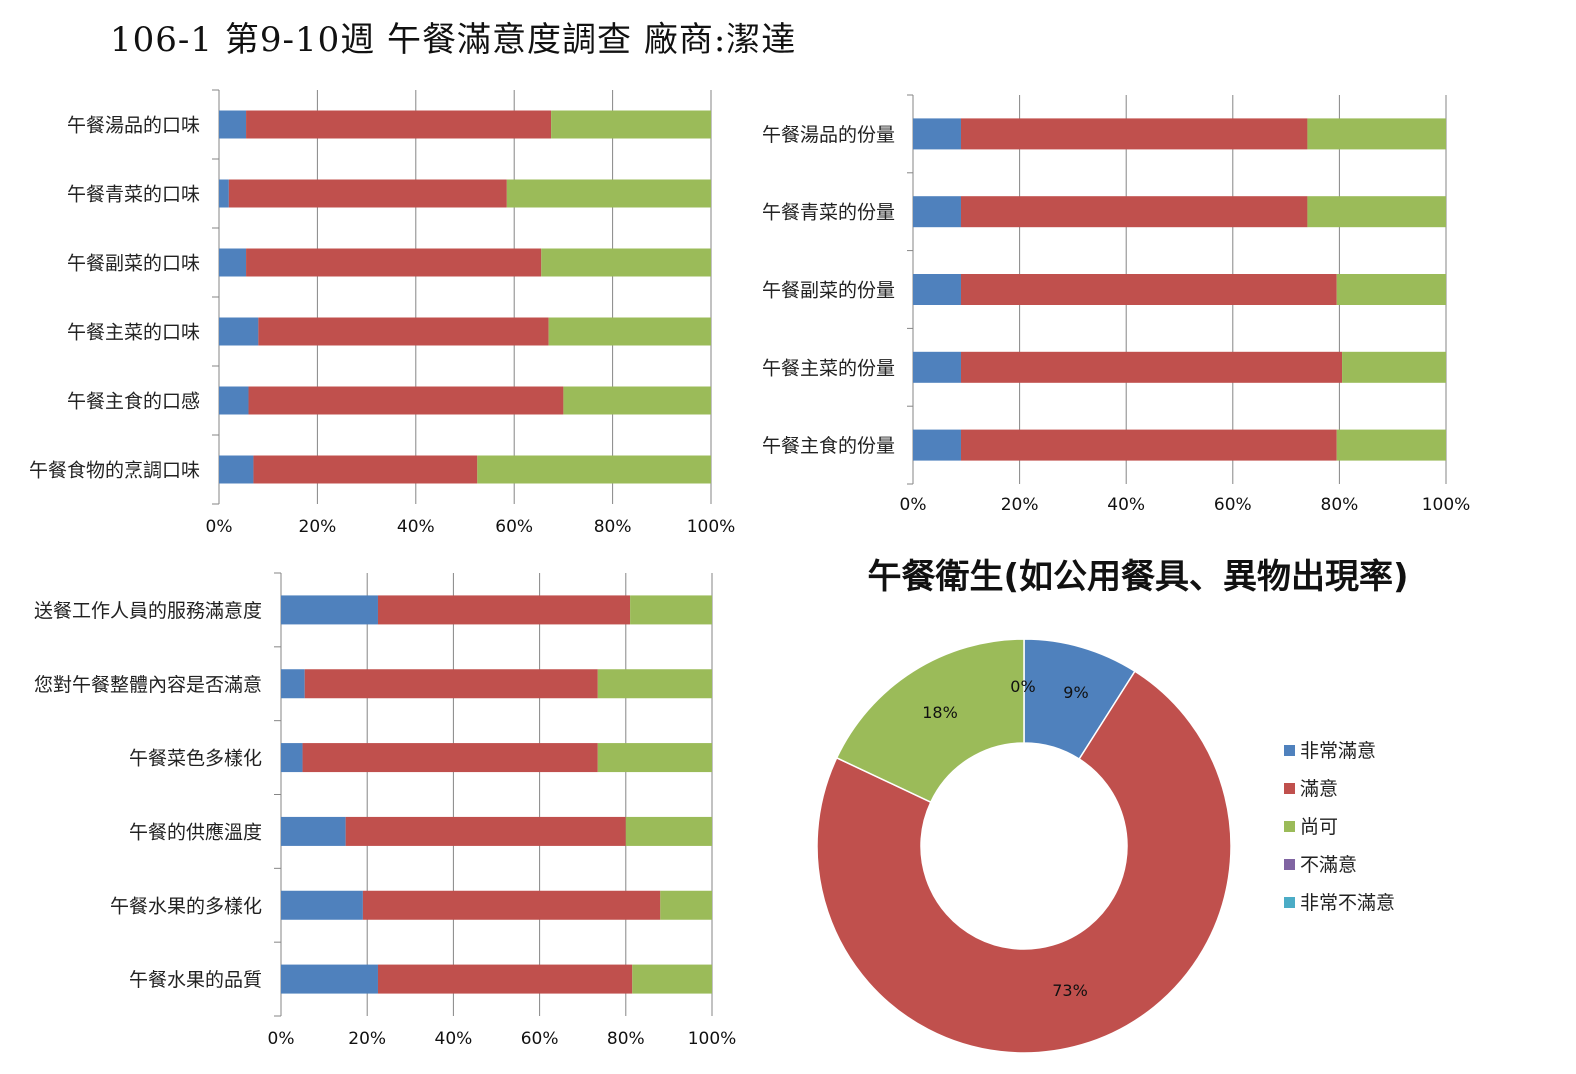  I want to click on slice-value-label: 73%, so click(1070, 990).